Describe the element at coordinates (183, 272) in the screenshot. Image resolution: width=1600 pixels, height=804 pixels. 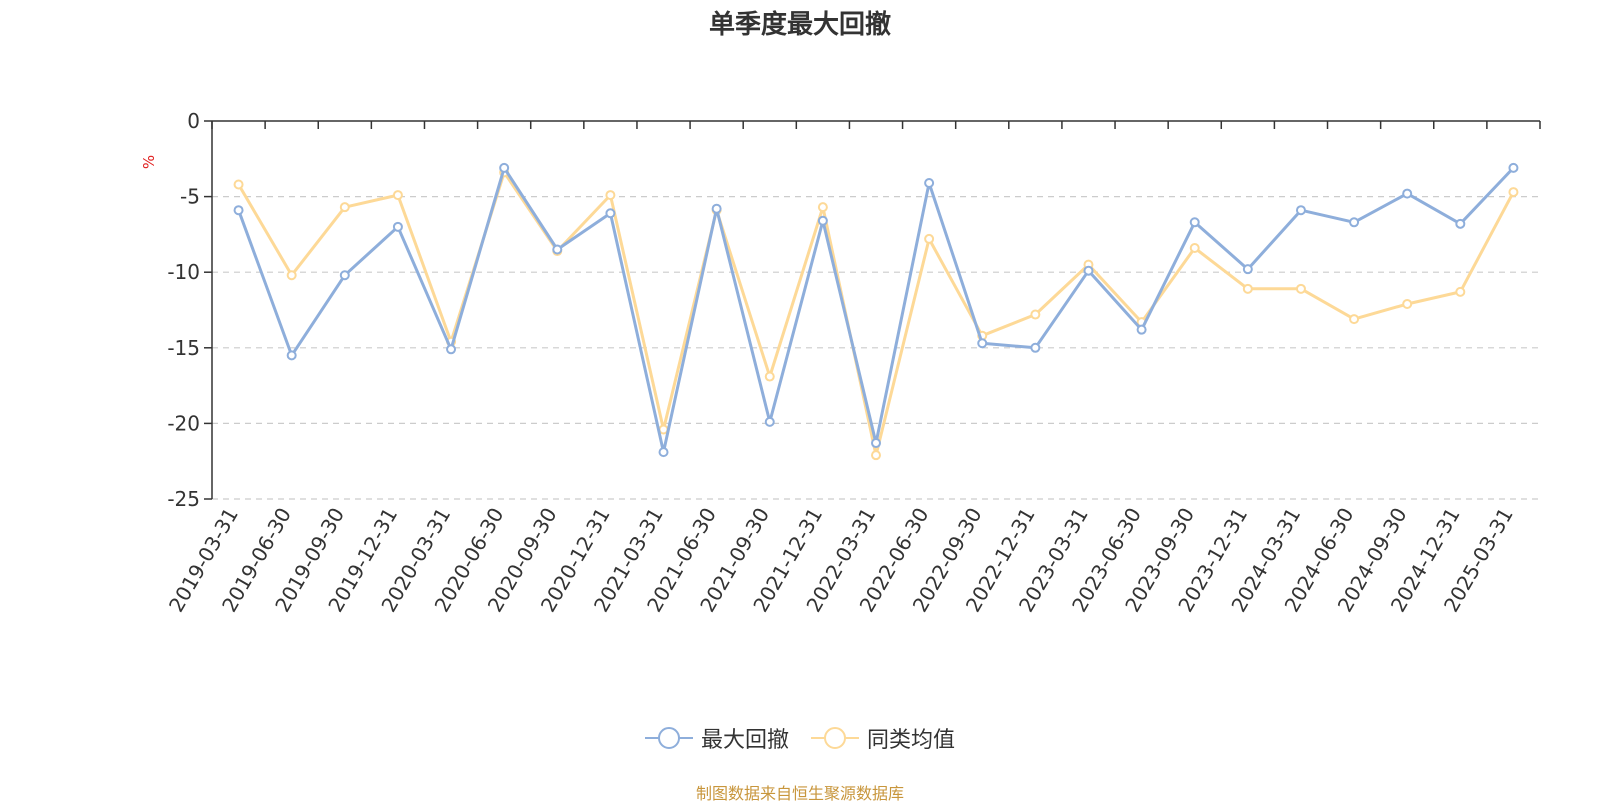
I see `y-tick-label: -10` at that location.